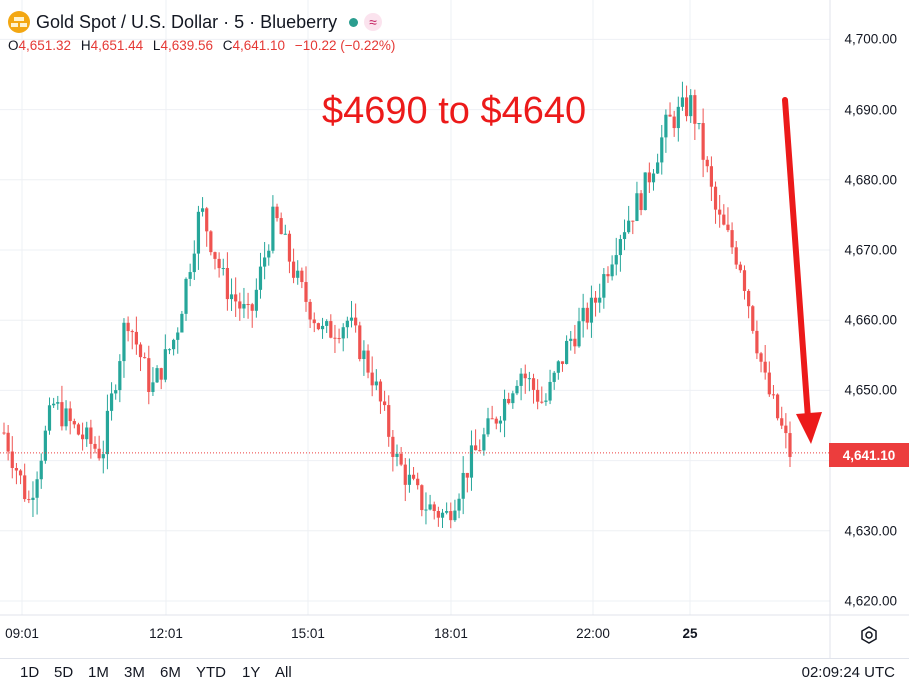  I want to click on range-3m-button: 3M, so click(134, 672).